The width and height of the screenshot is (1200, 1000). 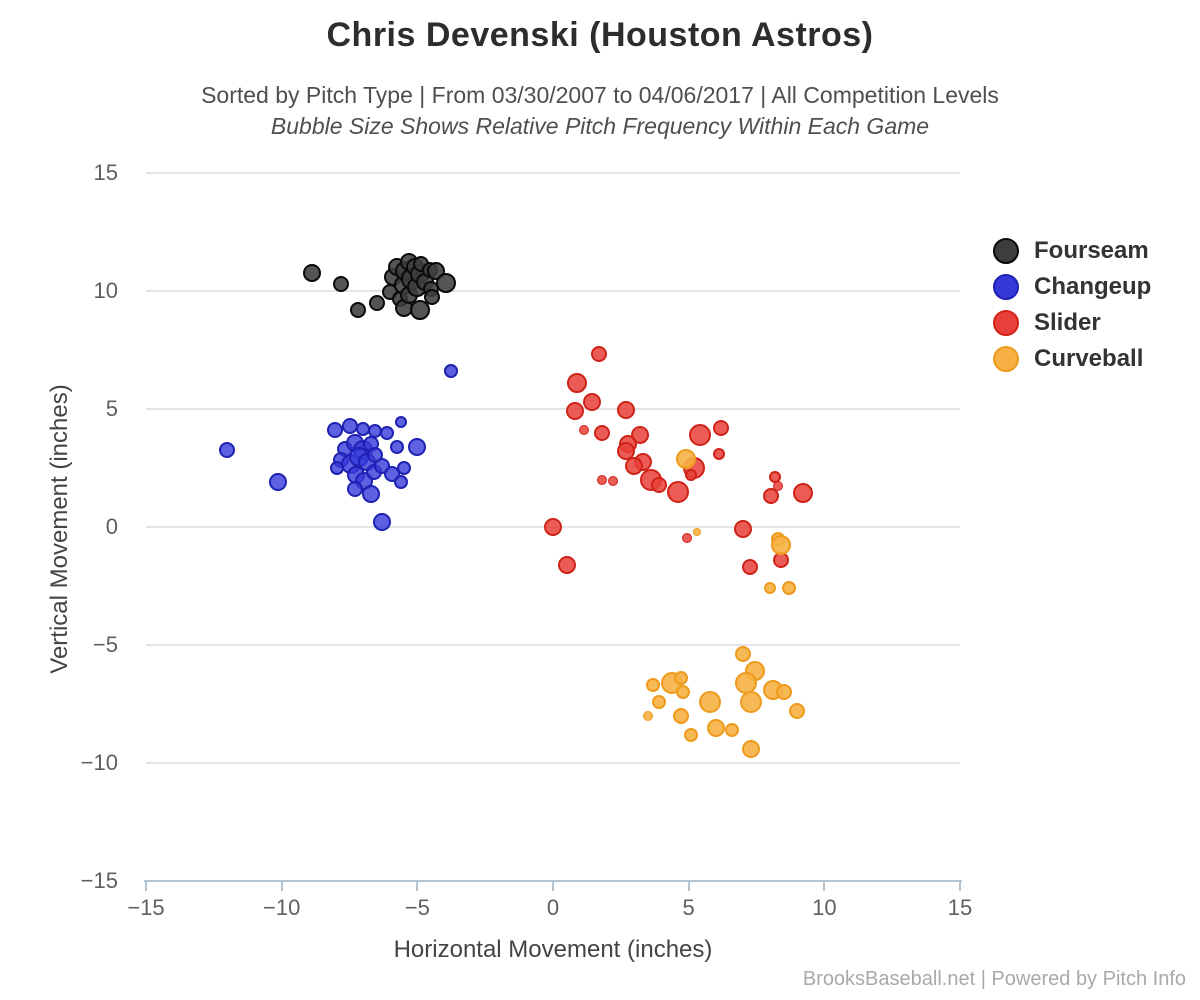 I want to click on legend-item-fourseam: Fourseam, so click(x=1072, y=251).